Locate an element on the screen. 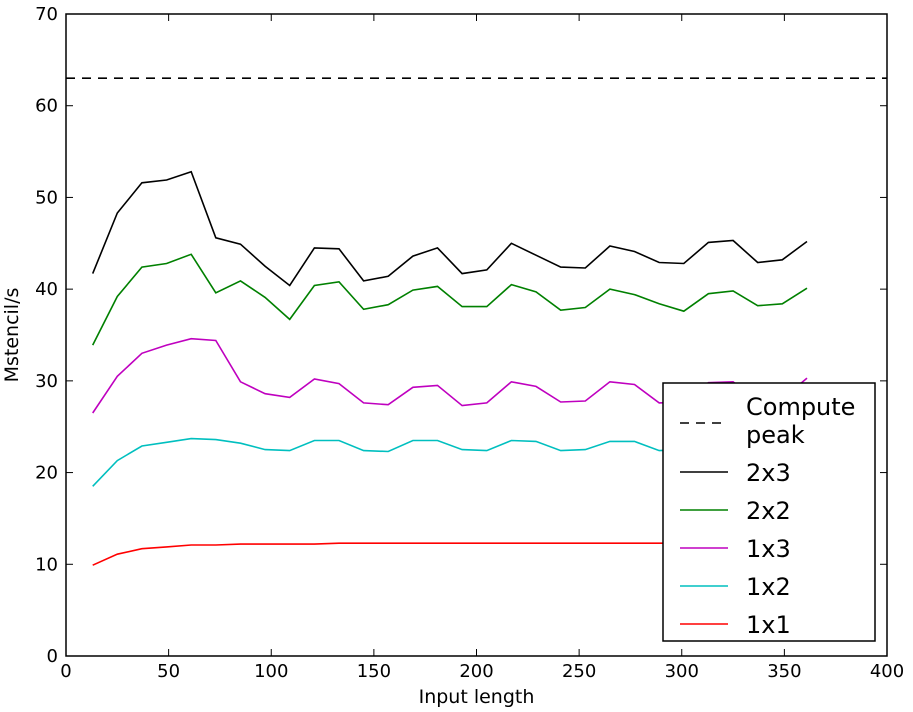 The image size is (913, 712). y-tick-label: 50 is located at coordinates (46, 197).